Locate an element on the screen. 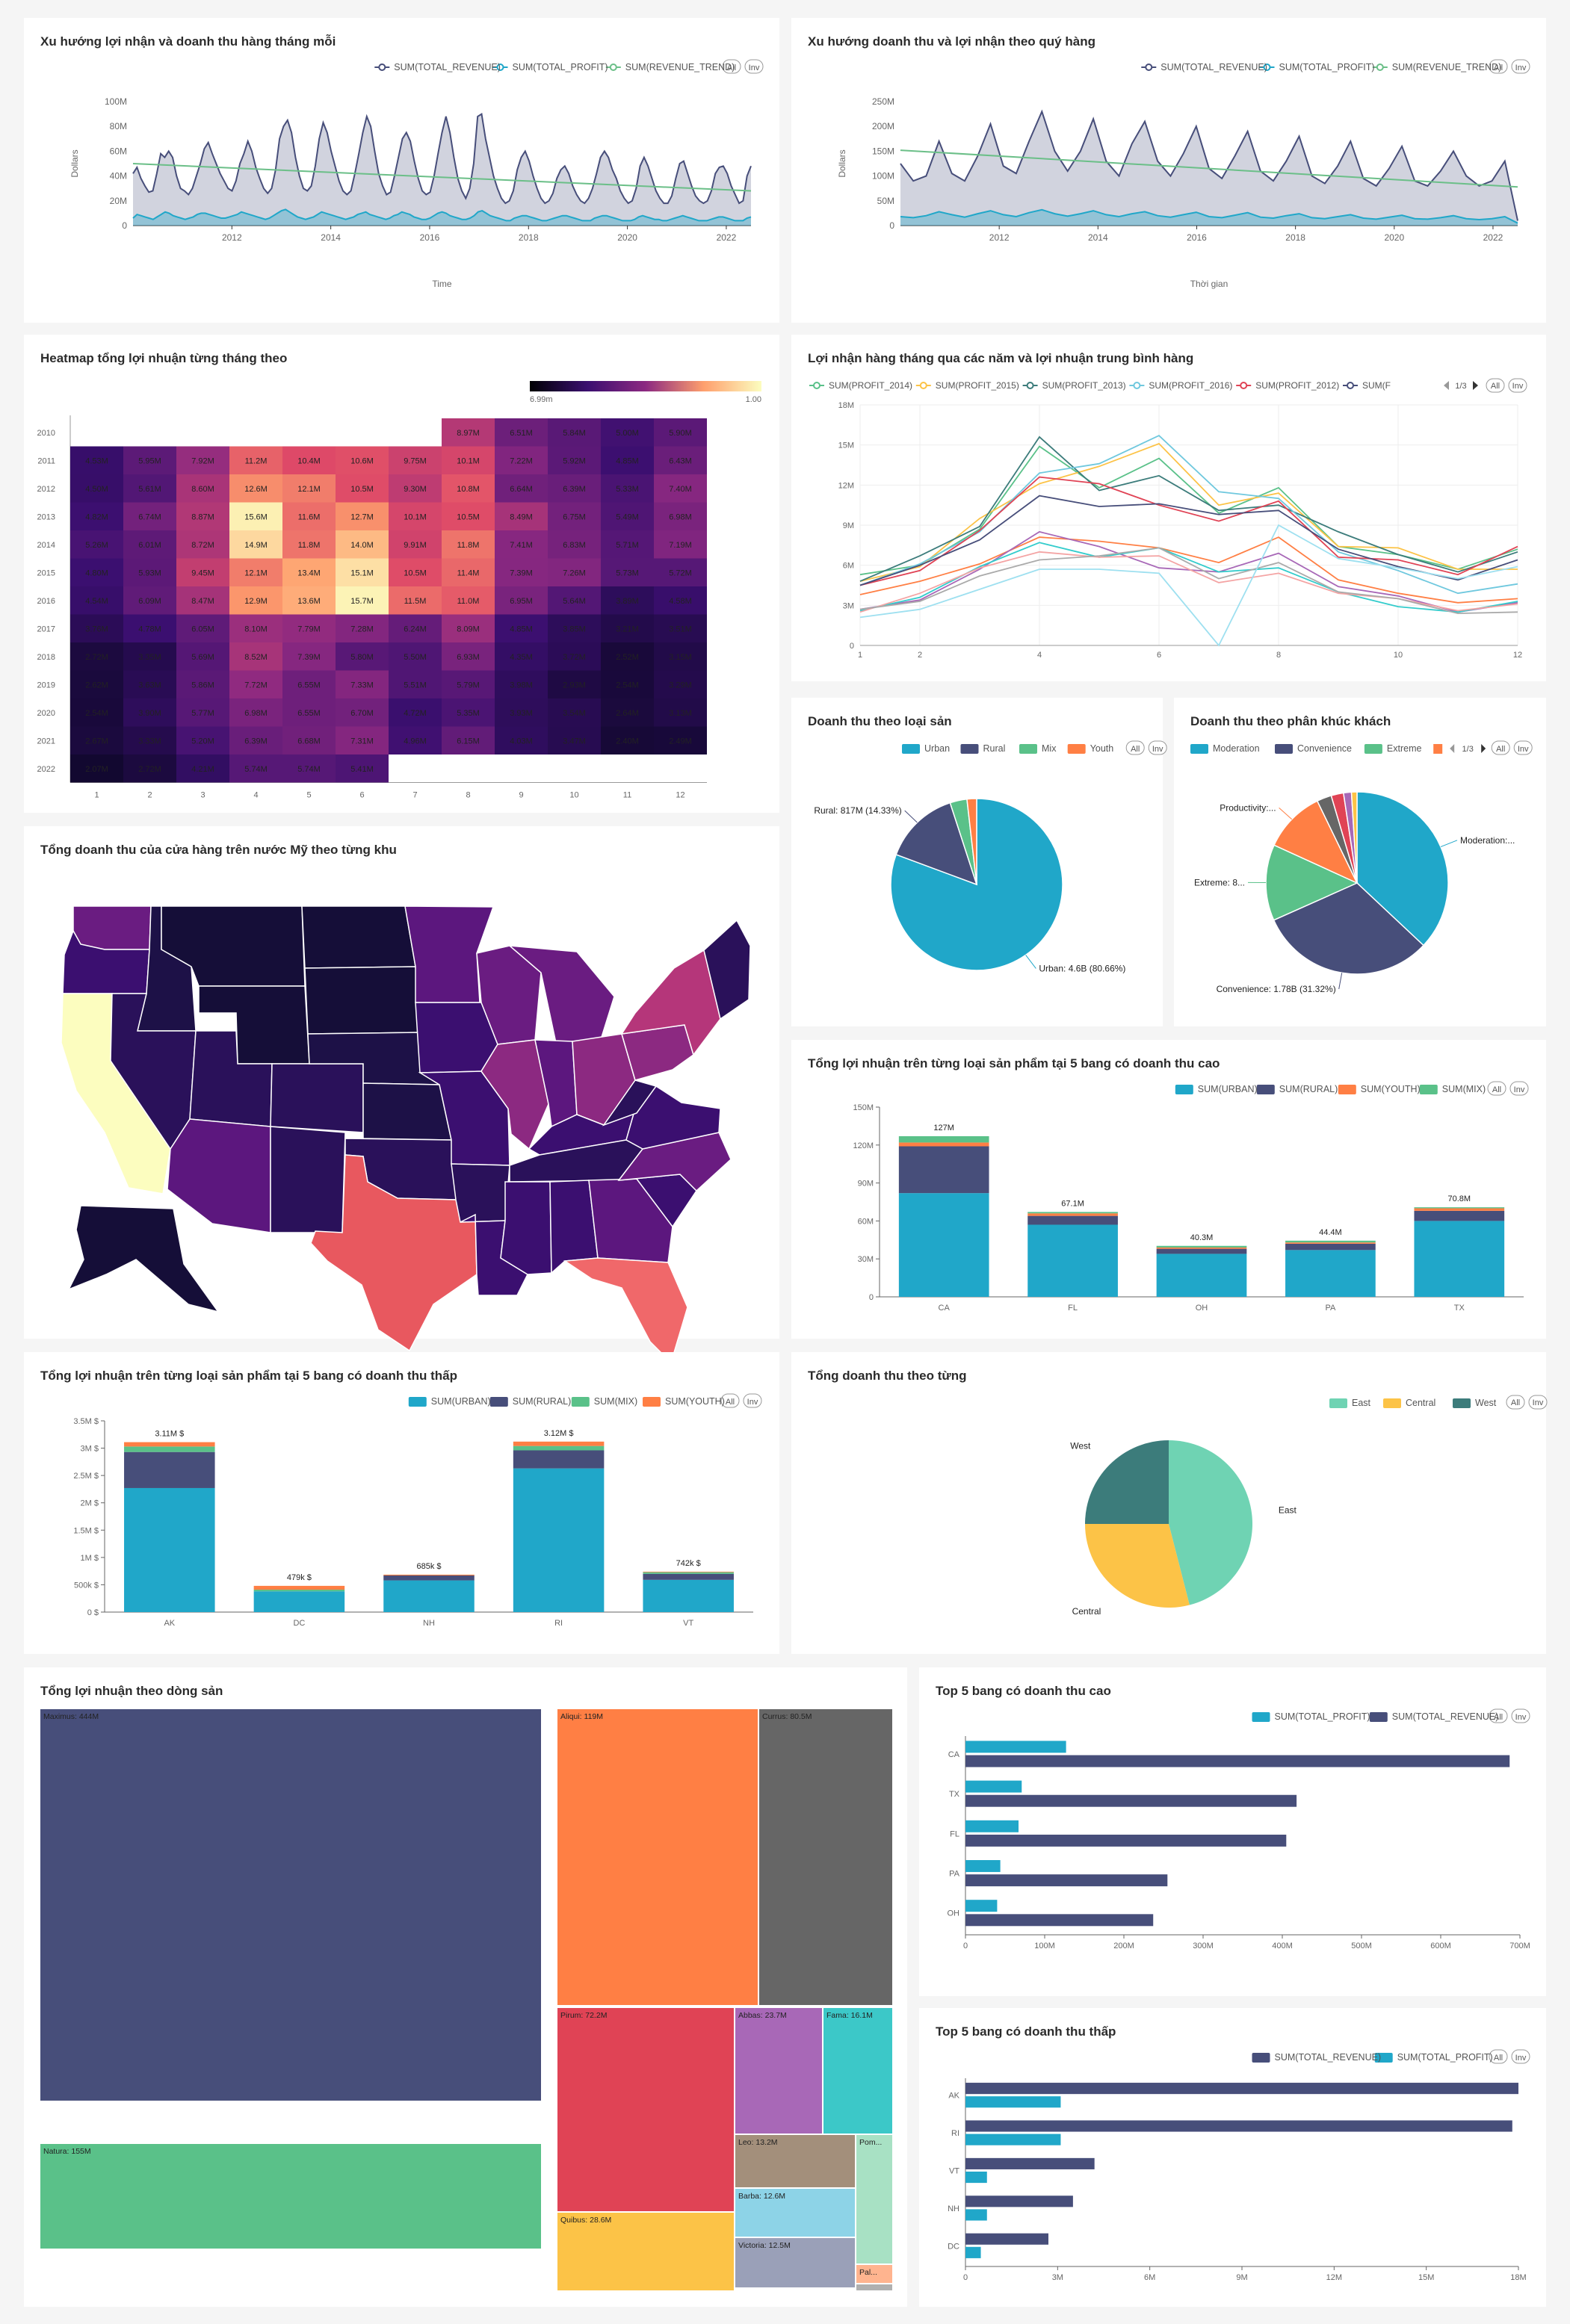  heatmap-cell: 2.49M is located at coordinates (680, 740).